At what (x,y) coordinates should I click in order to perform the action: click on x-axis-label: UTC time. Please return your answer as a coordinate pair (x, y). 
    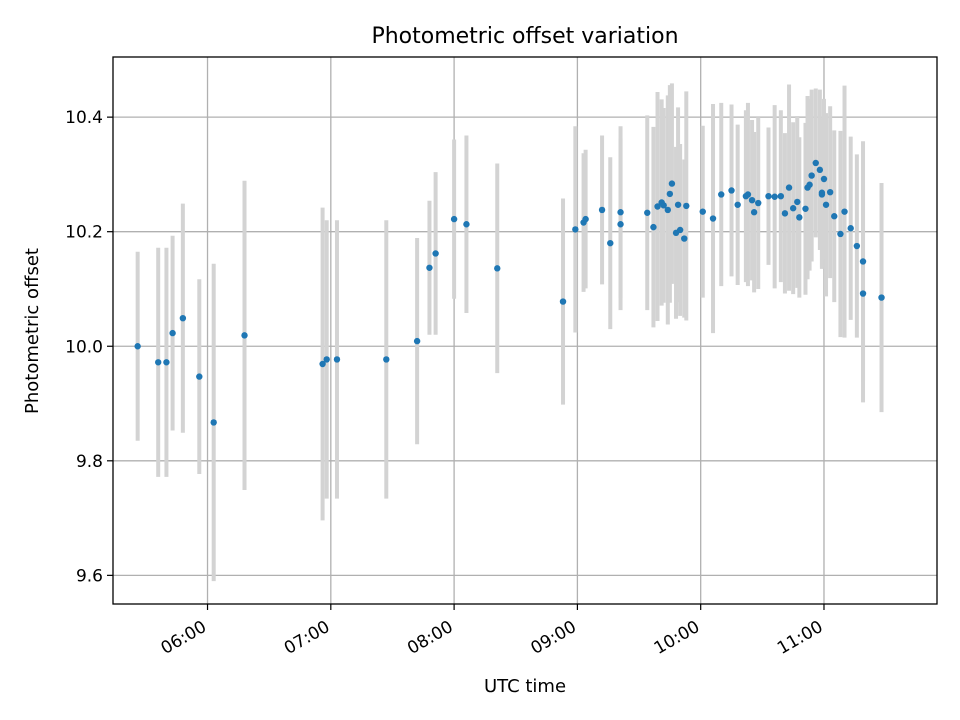
    Looking at the image, I should click on (525, 686).